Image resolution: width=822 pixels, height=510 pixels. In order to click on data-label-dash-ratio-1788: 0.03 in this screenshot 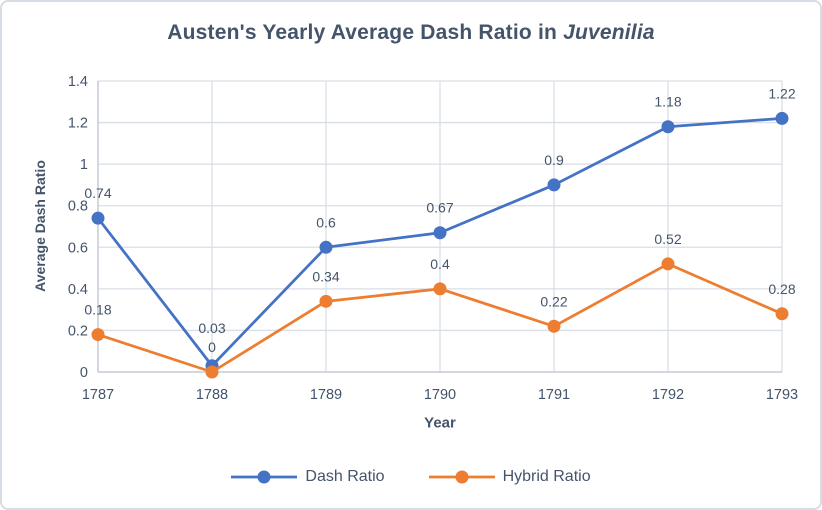, I will do `click(211, 328)`.